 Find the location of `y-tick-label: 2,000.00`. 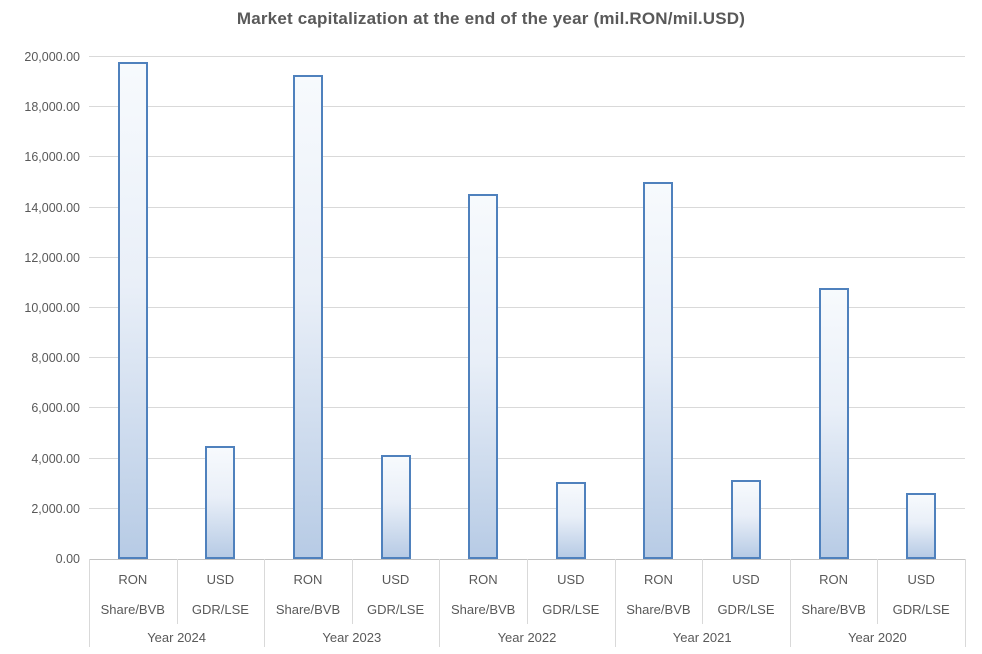

y-tick-label: 2,000.00 is located at coordinates (55, 508).